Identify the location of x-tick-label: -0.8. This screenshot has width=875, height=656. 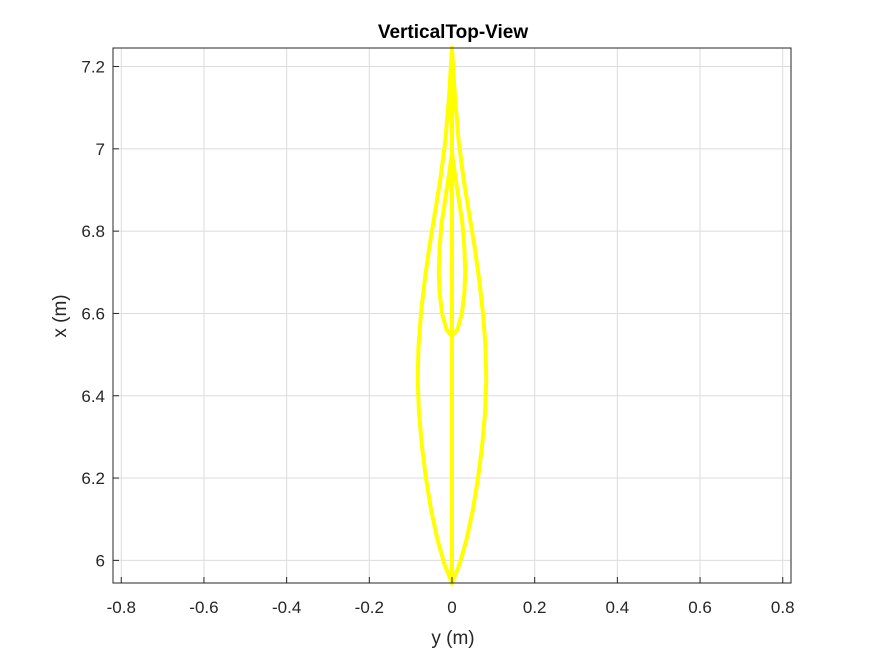
(121, 607).